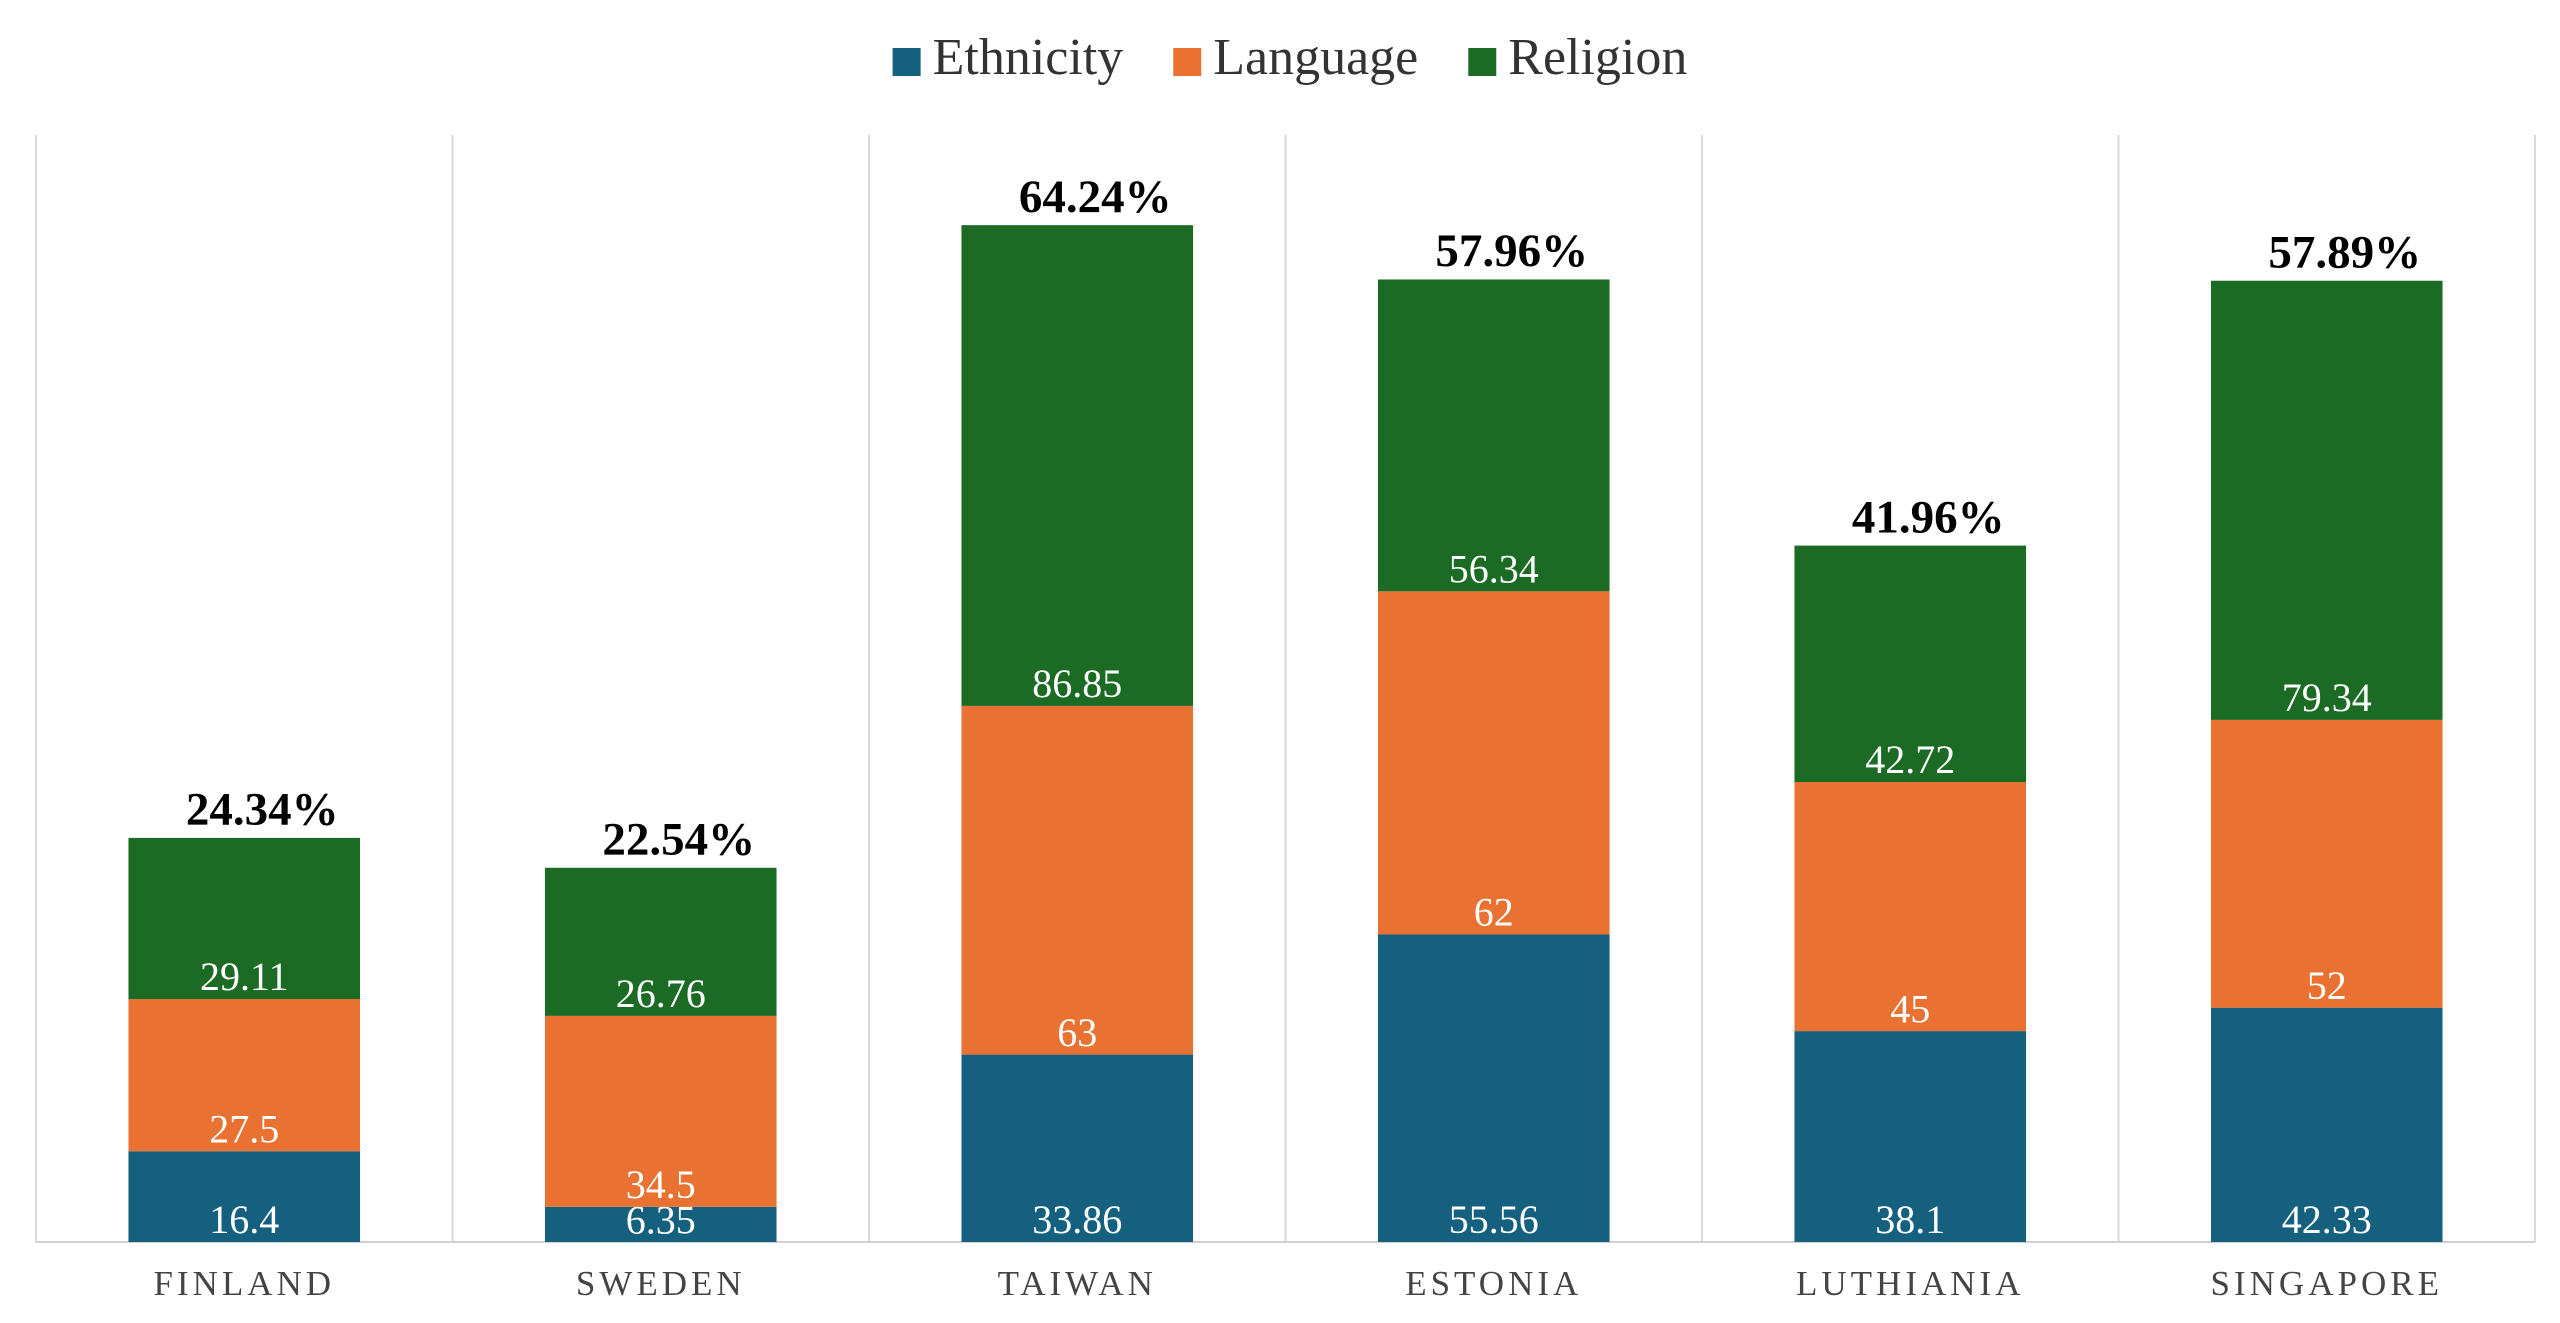 The image size is (2560, 1323). I want to click on x-tick-label: FINLAND, so click(244, 1283).